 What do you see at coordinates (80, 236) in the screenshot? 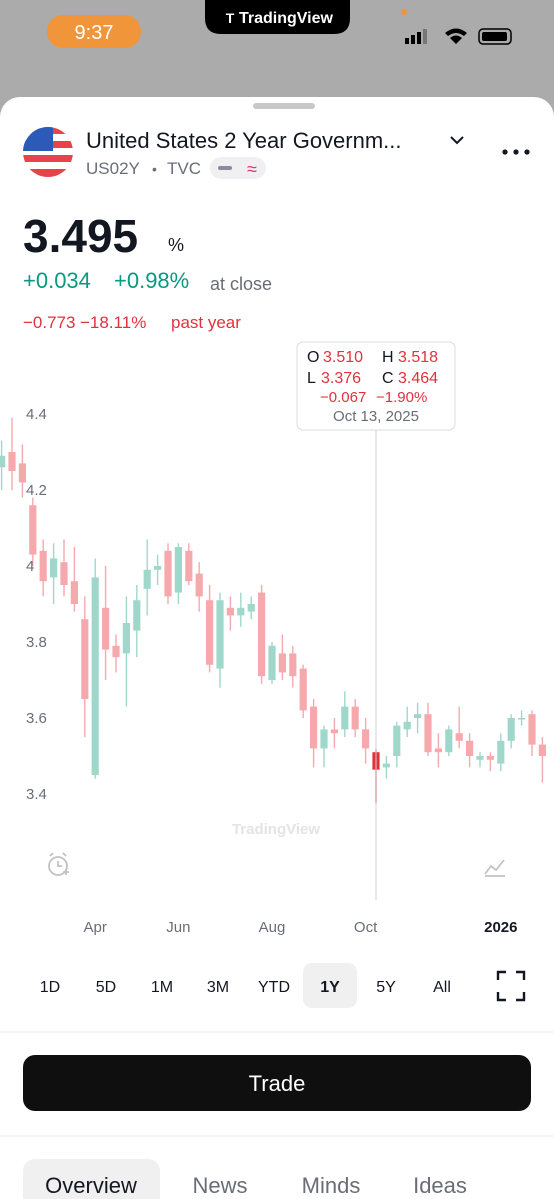
I see `price: 3.495` at bounding box center [80, 236].